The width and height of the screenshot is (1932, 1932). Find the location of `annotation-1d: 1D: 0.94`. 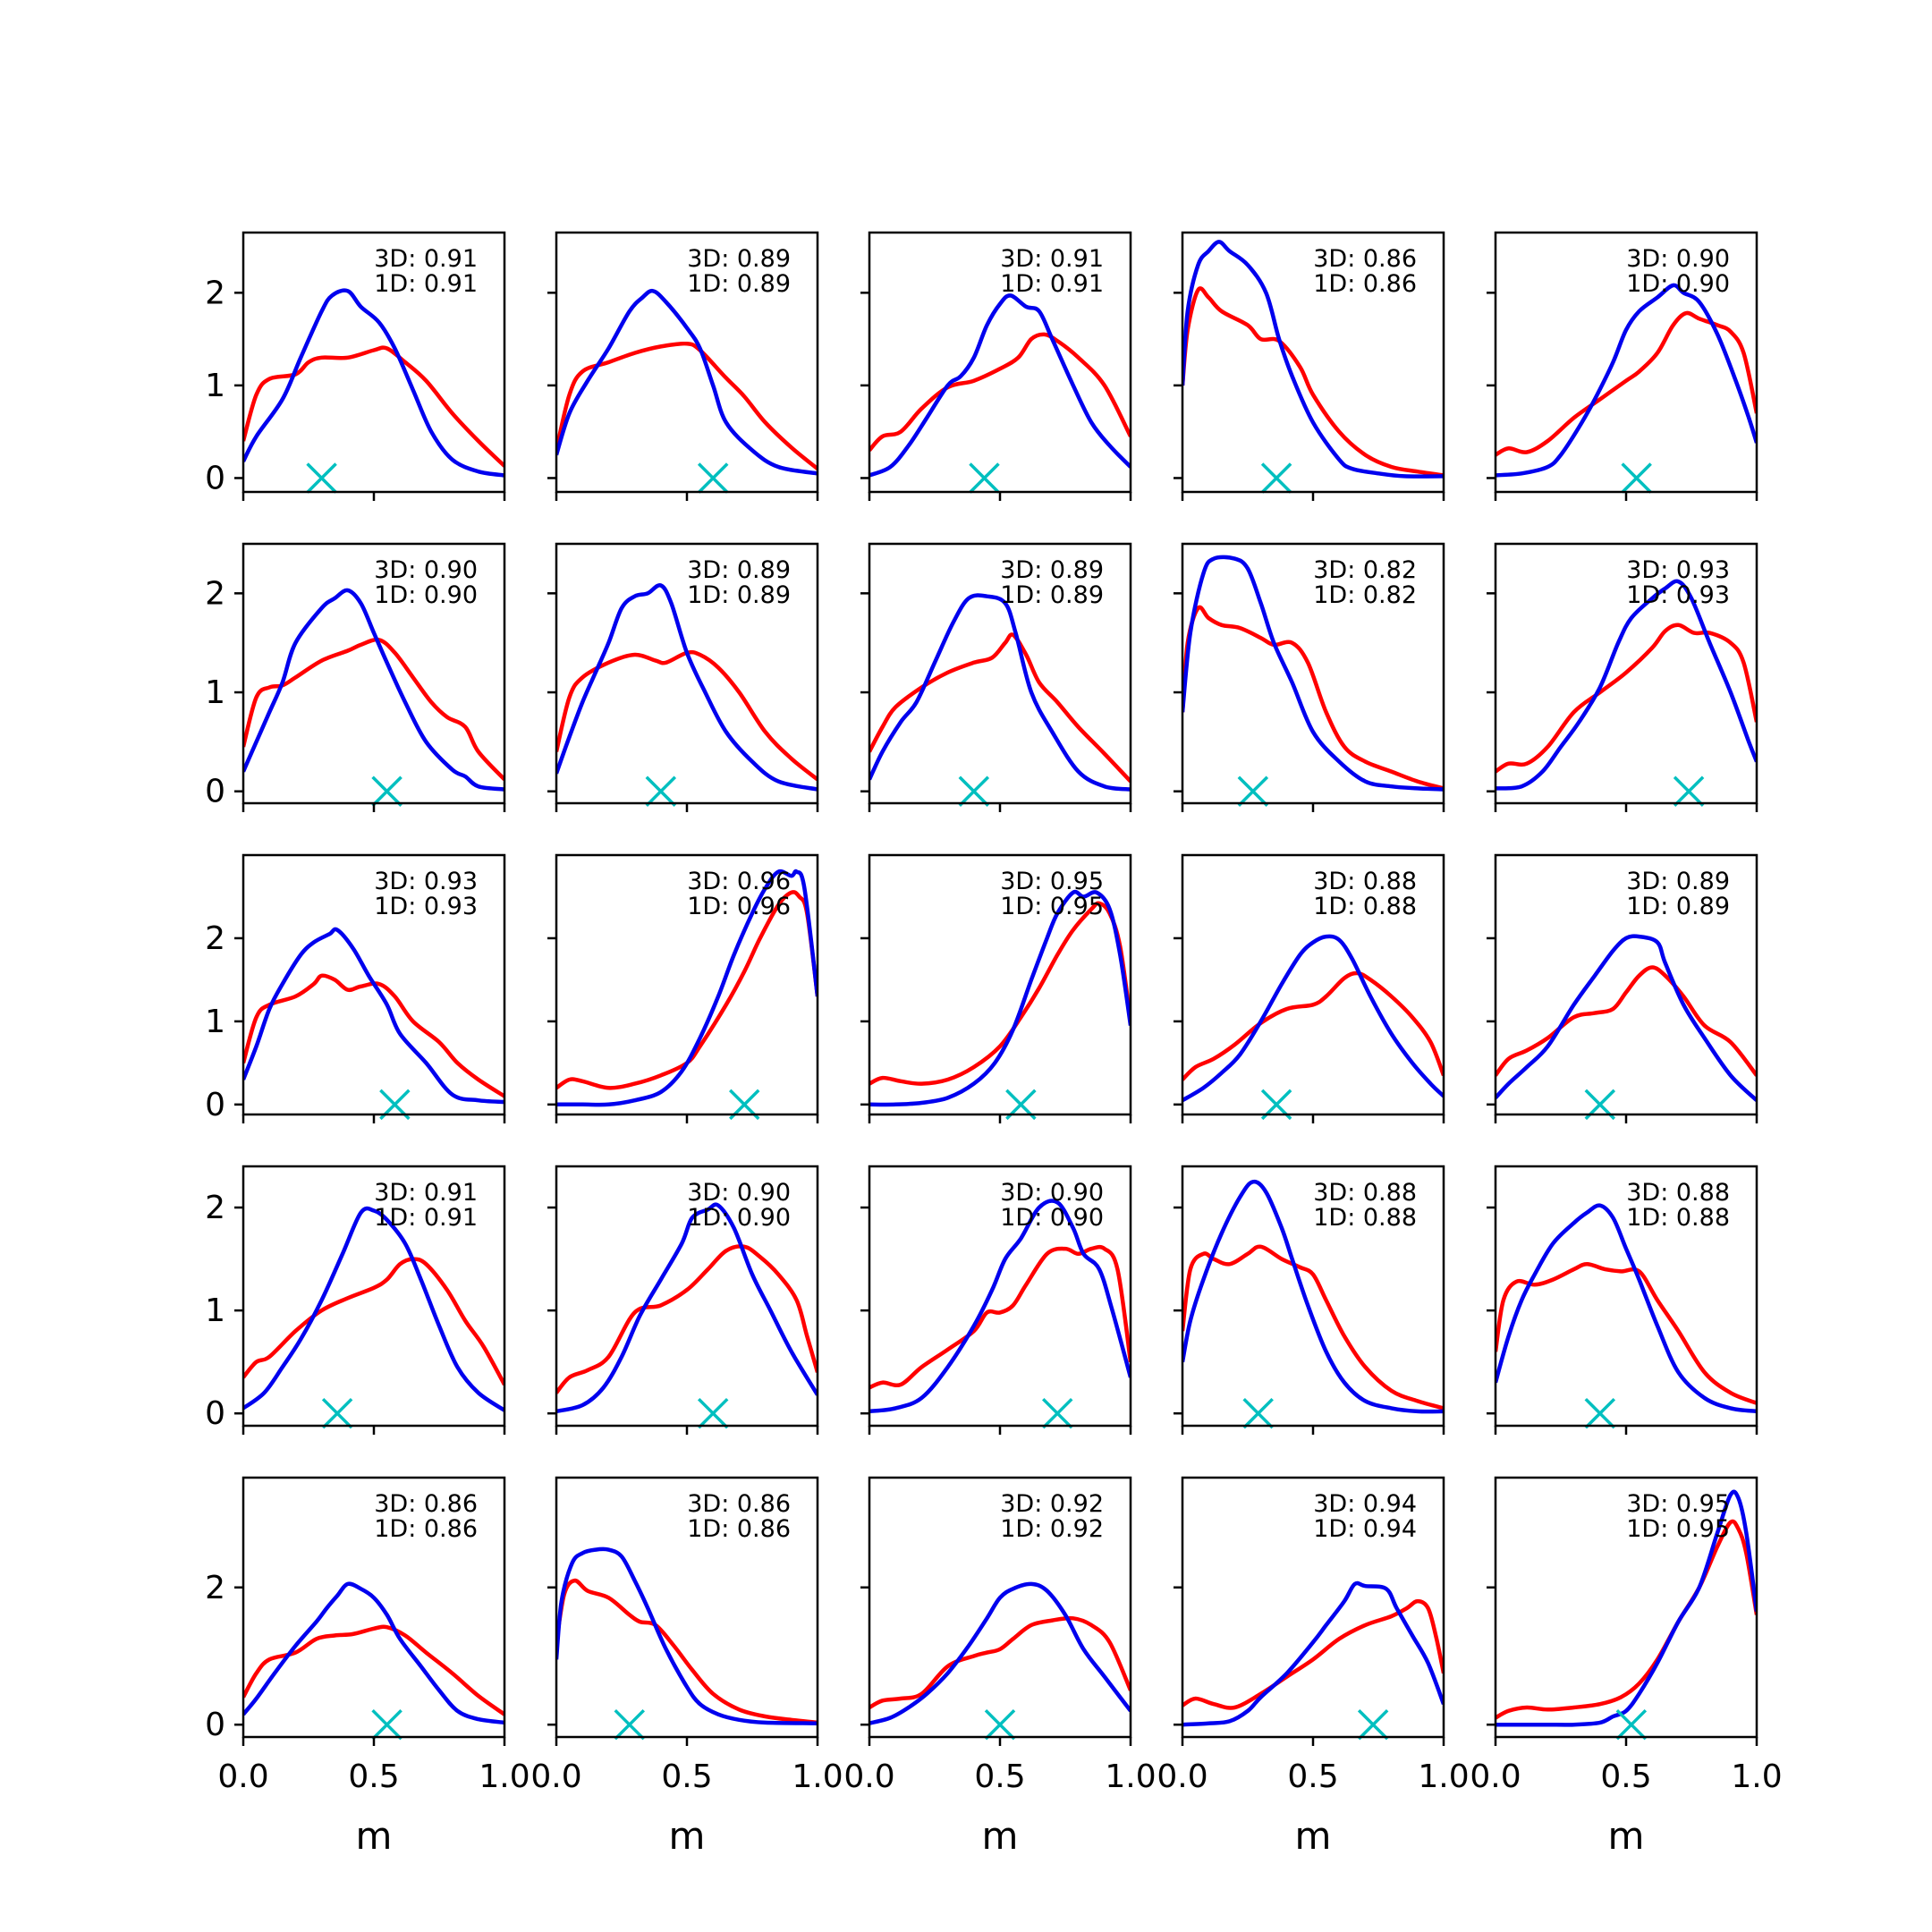

annotation-1d: 1D: 0.94 is located at coordinates (1365, 1529).